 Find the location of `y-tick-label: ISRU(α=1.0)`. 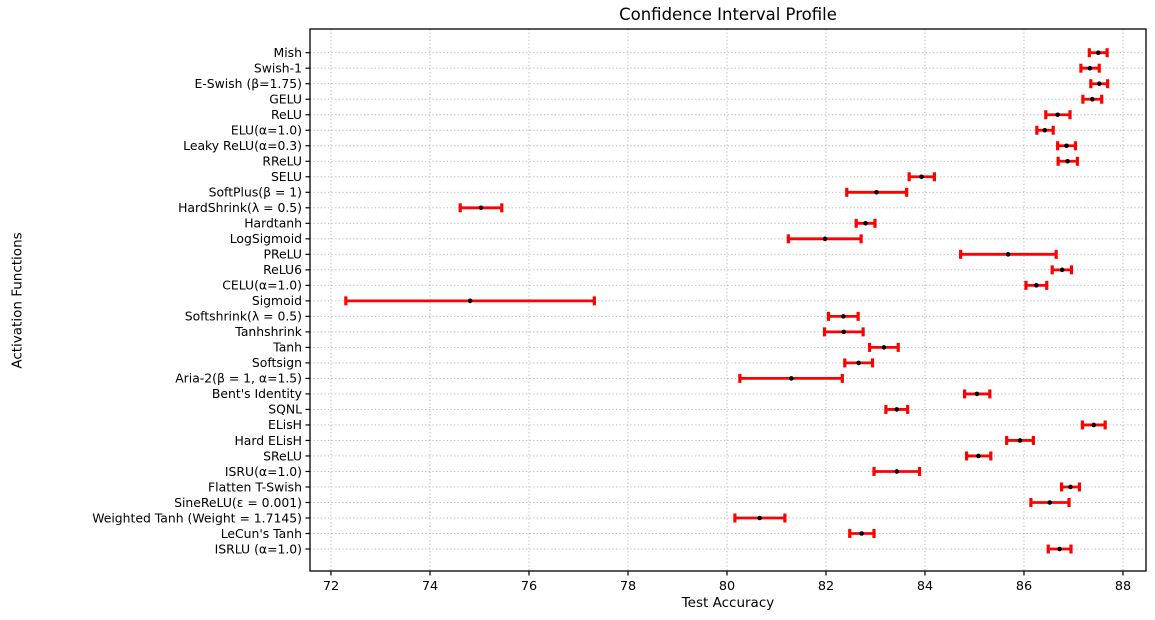

y-tick-label: ISRU(α=1.0) is located at coordinates (263, 471).